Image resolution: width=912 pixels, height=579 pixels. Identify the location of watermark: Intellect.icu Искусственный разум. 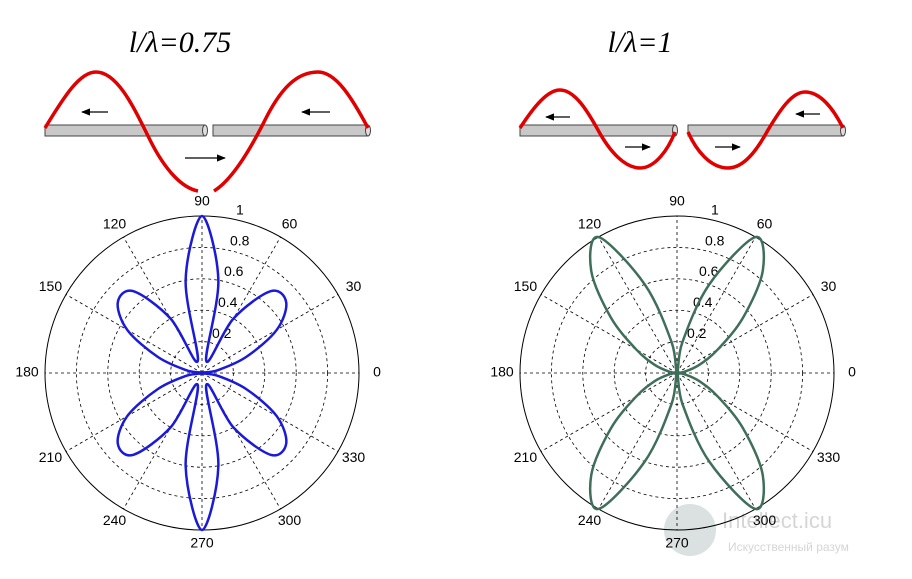
(756, 530).